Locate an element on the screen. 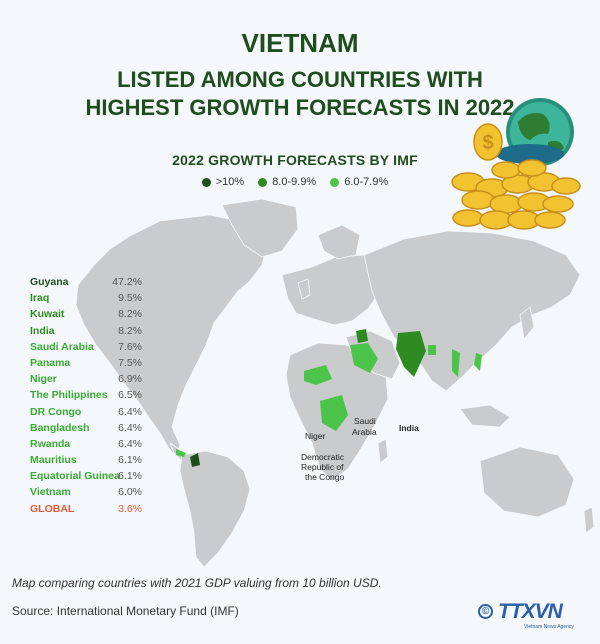 Image resolution: width=600 pixels, height=644 pixels. legend-item-8-to-10: 8.0-9.9% is located at coordinates (287, 182).